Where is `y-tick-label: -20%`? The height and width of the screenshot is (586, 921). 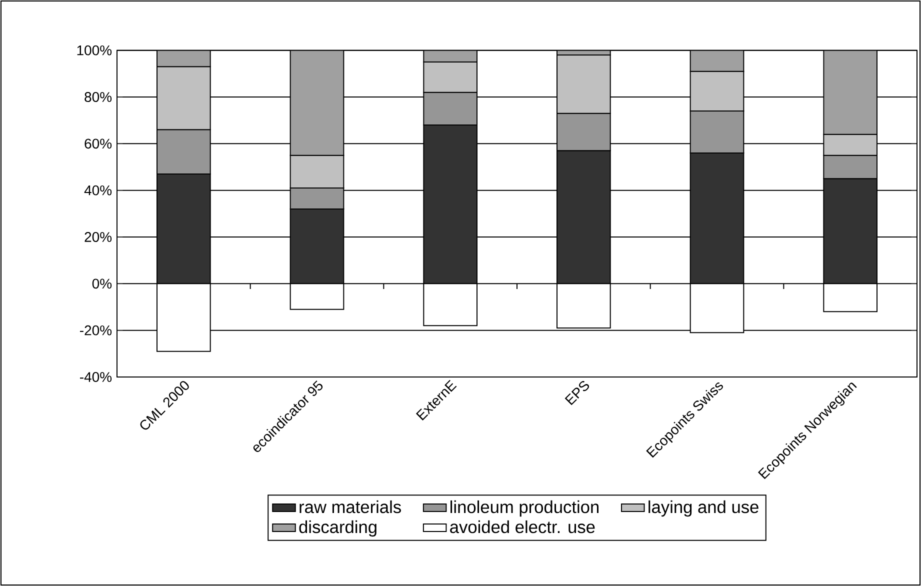
y-tick-label: -20% is located at coordinates (96, 330).